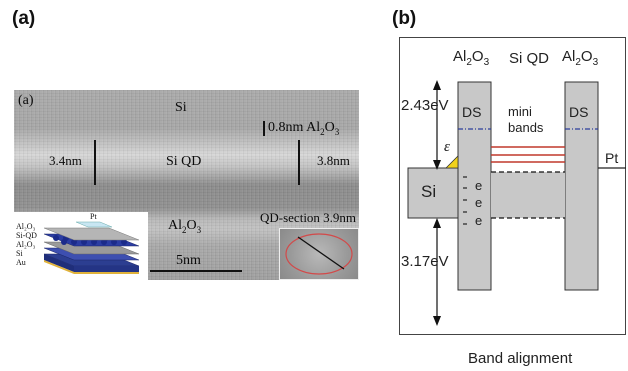  I want to click on stack-label-au: Au, so click(21, 262).